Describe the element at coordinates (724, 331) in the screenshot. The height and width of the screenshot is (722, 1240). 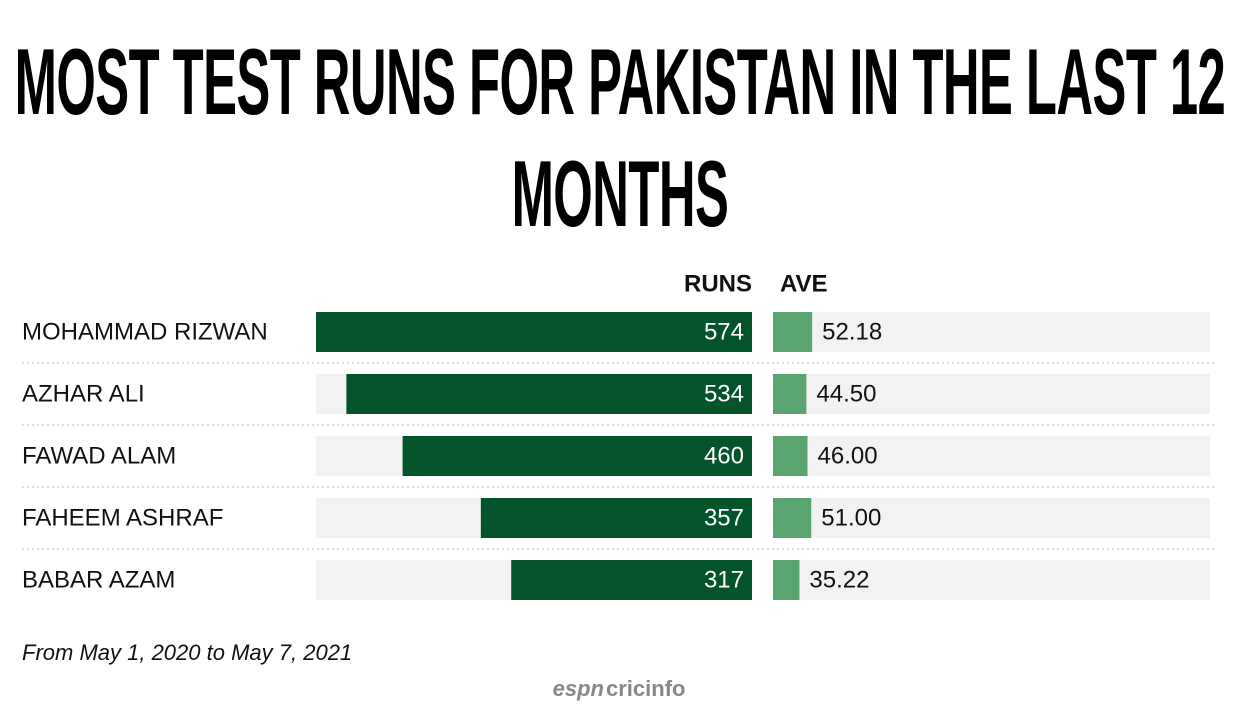
I see `value-label: 574` at that location.